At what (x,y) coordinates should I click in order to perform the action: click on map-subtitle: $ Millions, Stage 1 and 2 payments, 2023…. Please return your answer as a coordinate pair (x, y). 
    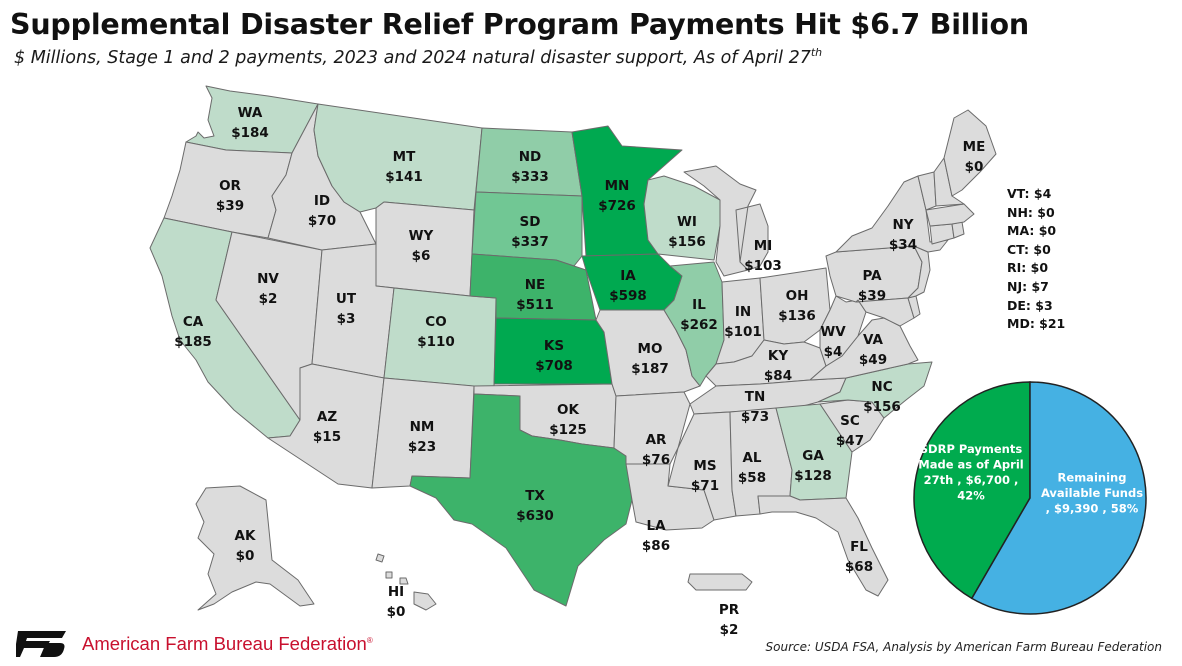
    Looking at the image, I should click on (418, 57).